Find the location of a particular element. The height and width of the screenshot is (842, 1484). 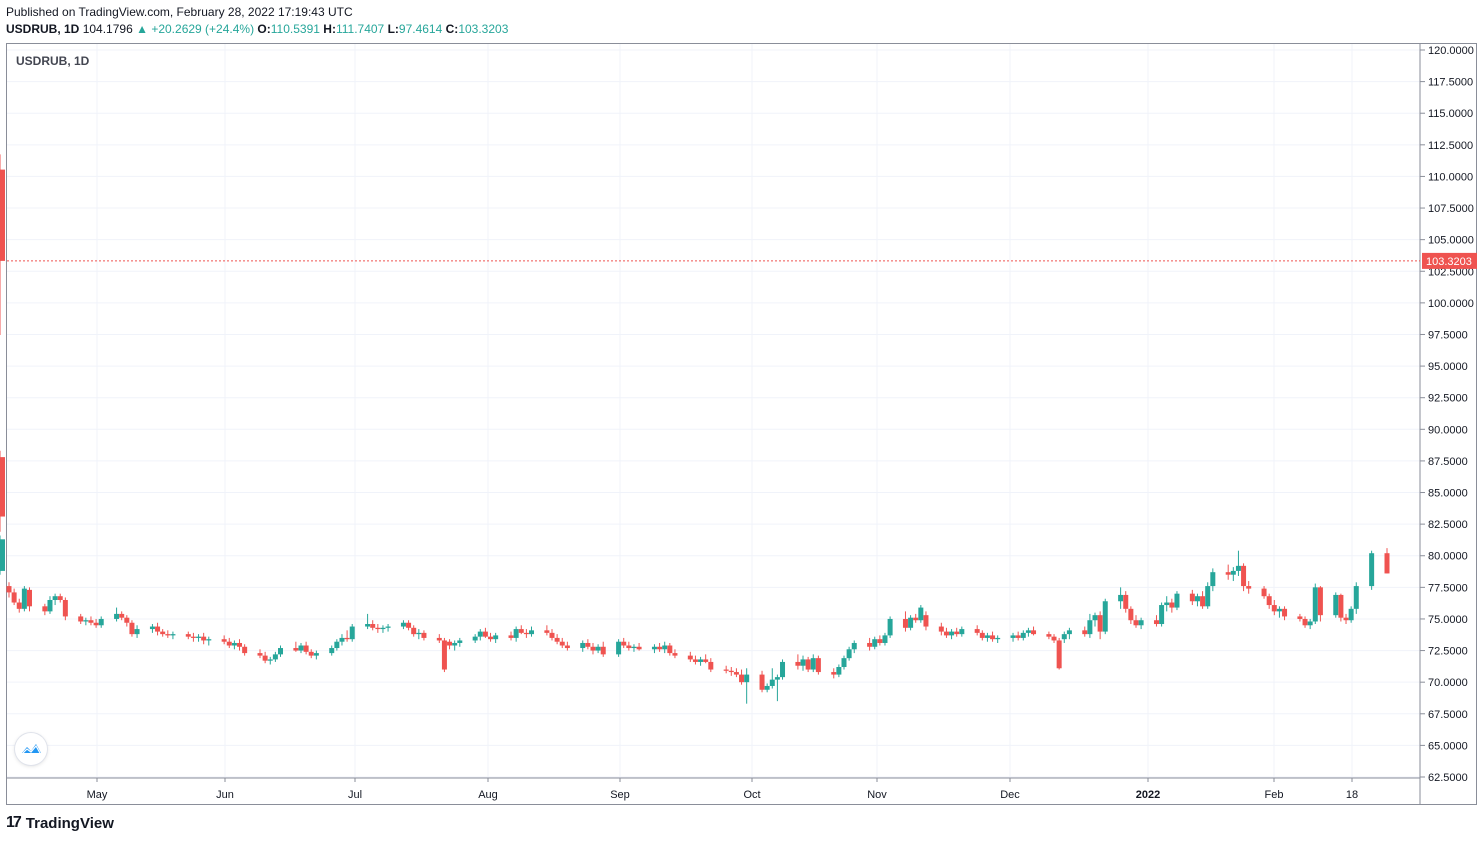

y-tick-label: 85.0000 is located at coordinates (1448, 494).